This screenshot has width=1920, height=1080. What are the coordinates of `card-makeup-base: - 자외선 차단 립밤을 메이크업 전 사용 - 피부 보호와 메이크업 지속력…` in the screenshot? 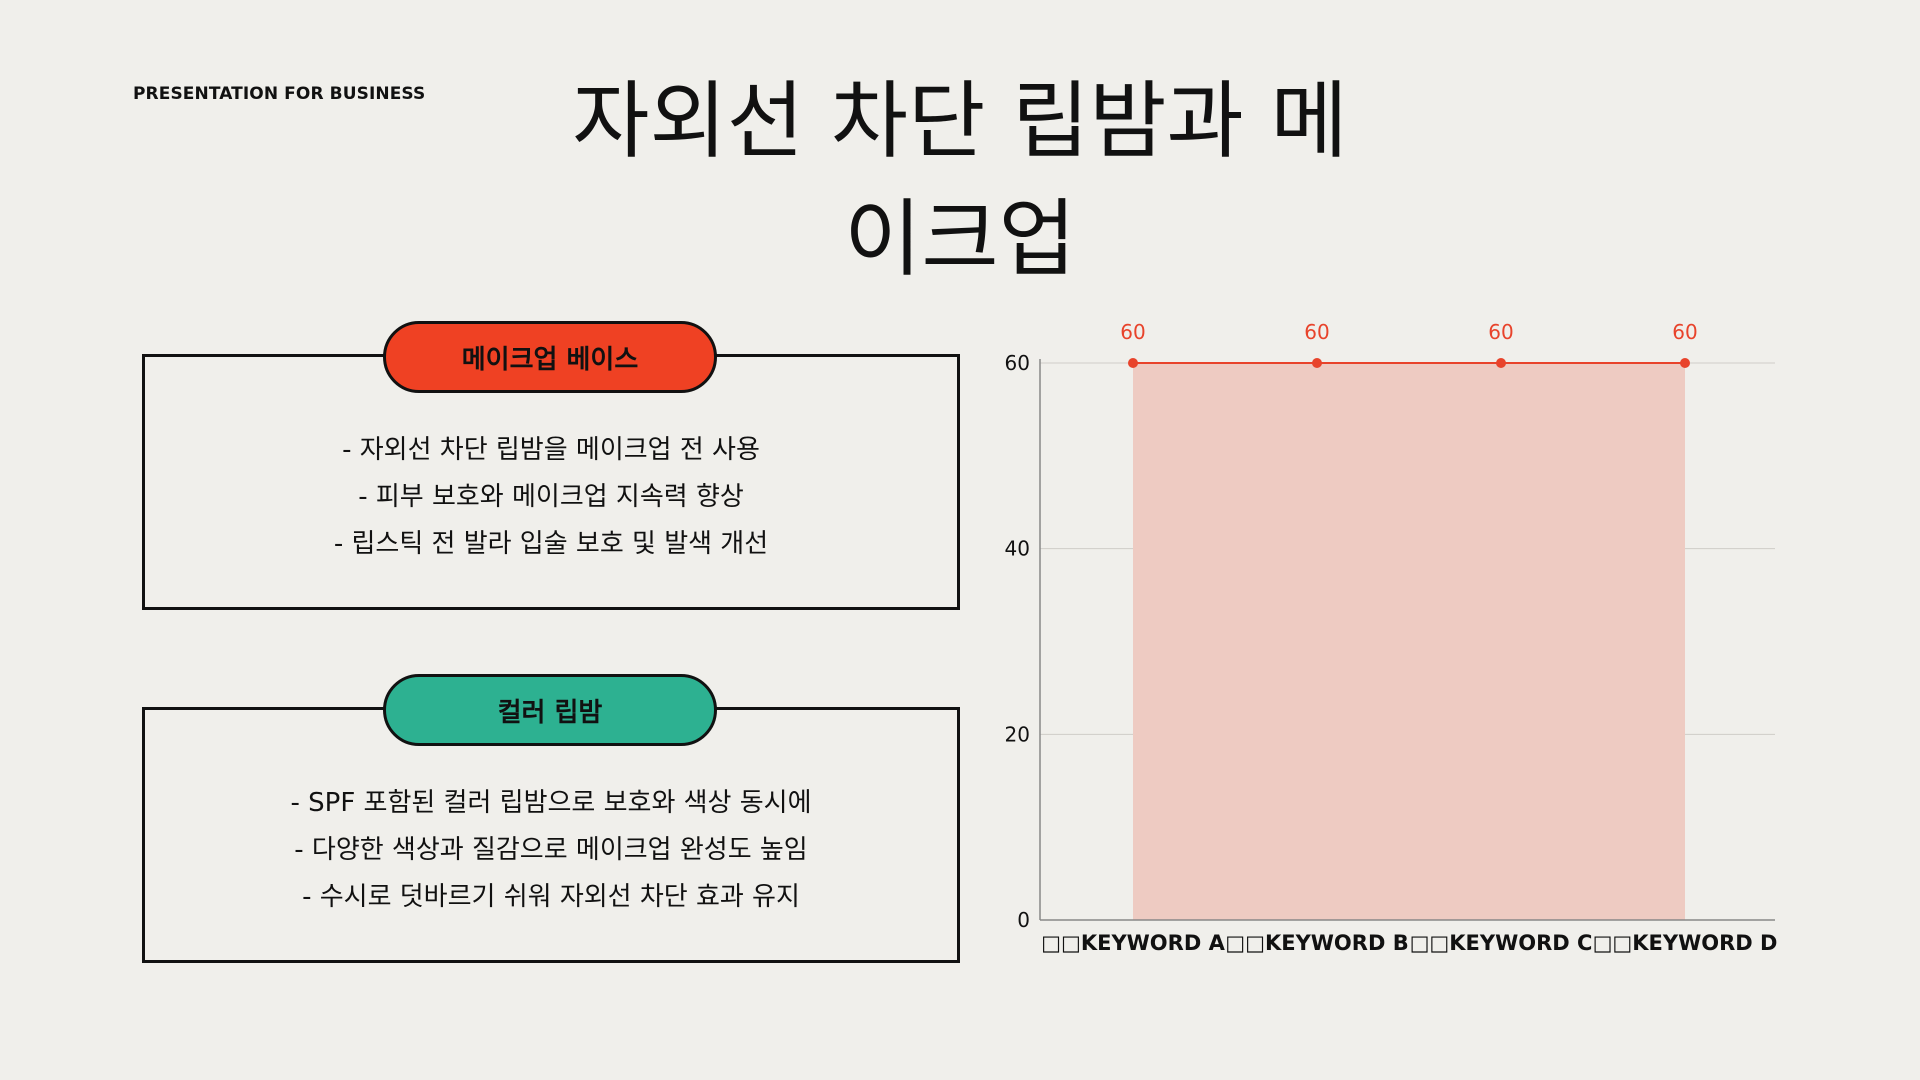 It's located at (551, 482).